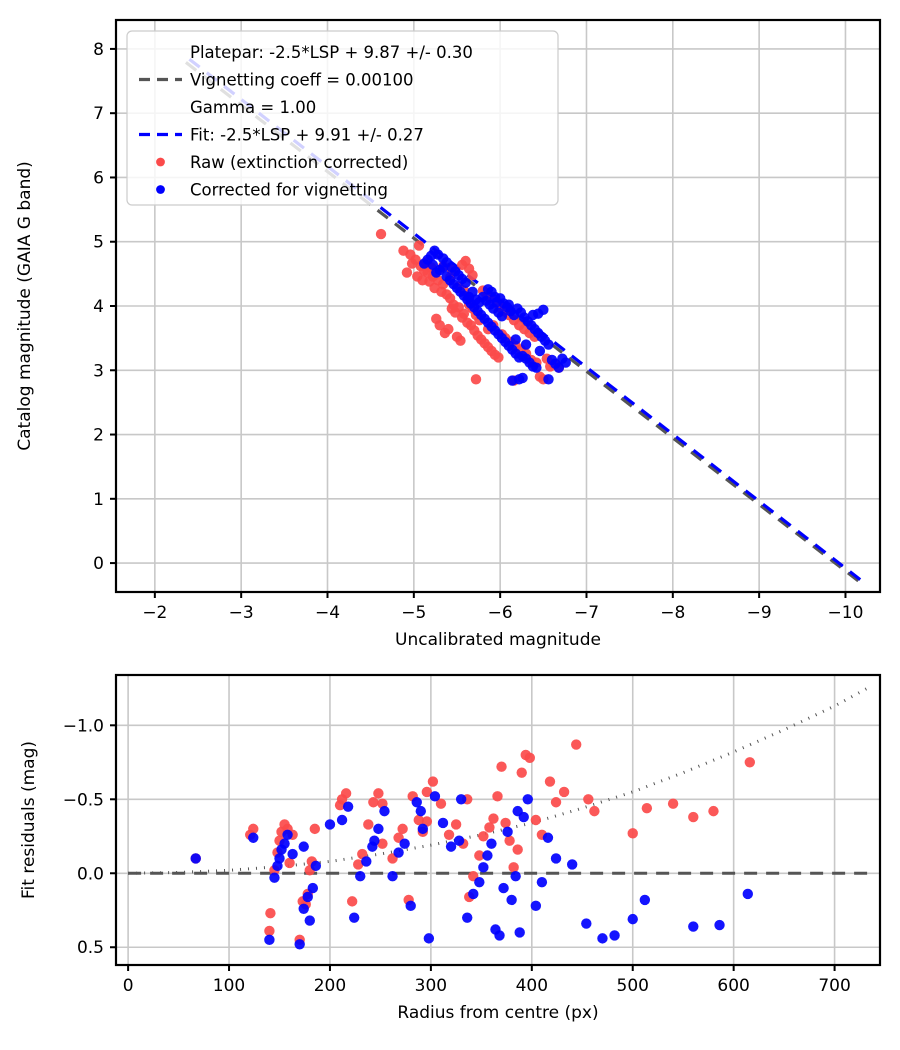 The width and height of the screenshot is (900, 1050). Describe the element at coordinates (98, 436) in the screenshot. I see `y-tick-label: 2` at that location.